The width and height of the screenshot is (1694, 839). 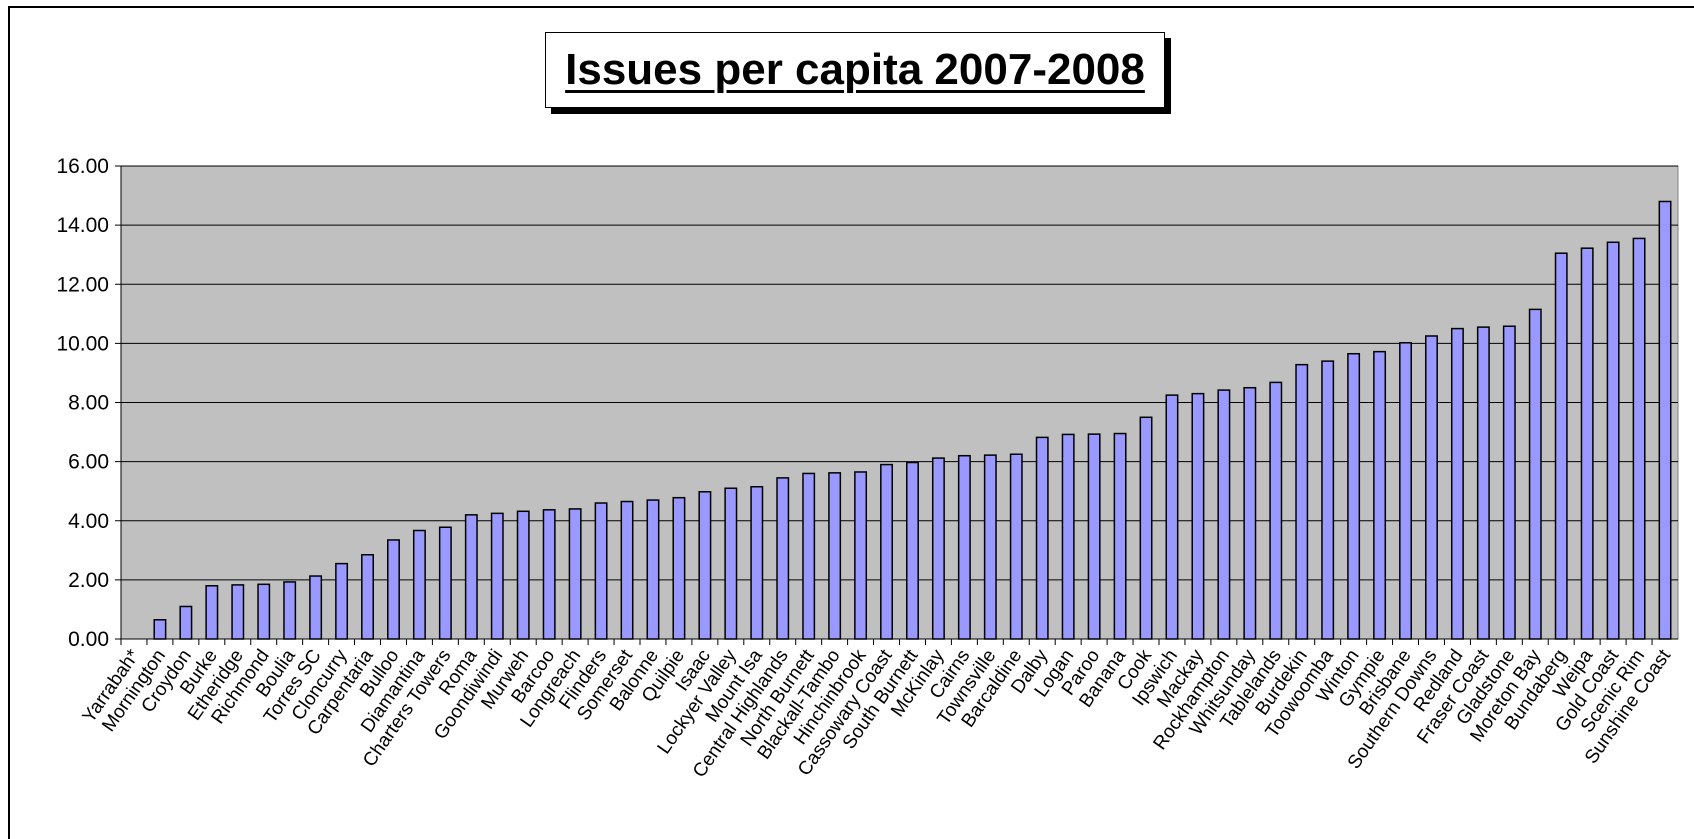 I want to click on bar-logan, so click(x=1068, y=536).